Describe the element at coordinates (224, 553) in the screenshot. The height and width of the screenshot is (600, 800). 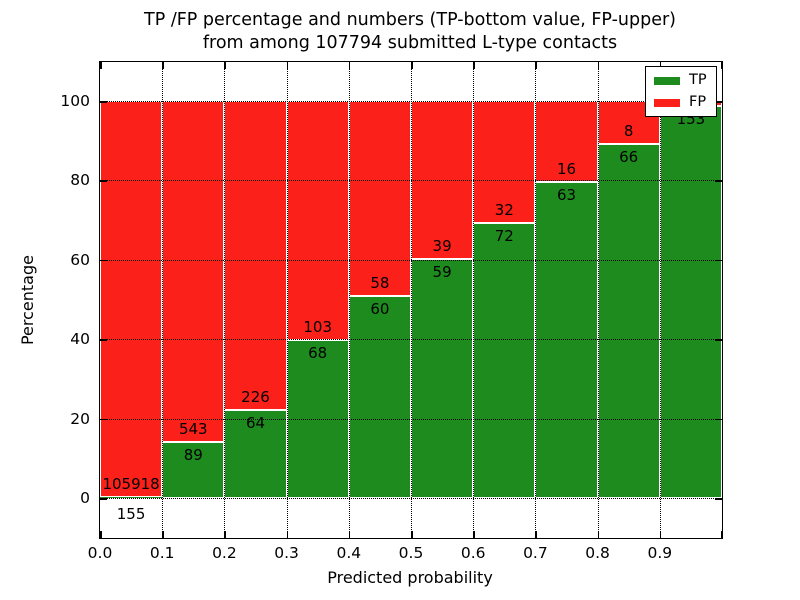
I see `x-tick-label: 0.2` at that location.